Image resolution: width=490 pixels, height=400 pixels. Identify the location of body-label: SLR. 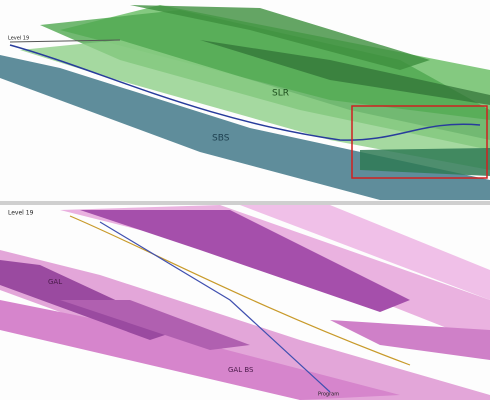
(280, 94).